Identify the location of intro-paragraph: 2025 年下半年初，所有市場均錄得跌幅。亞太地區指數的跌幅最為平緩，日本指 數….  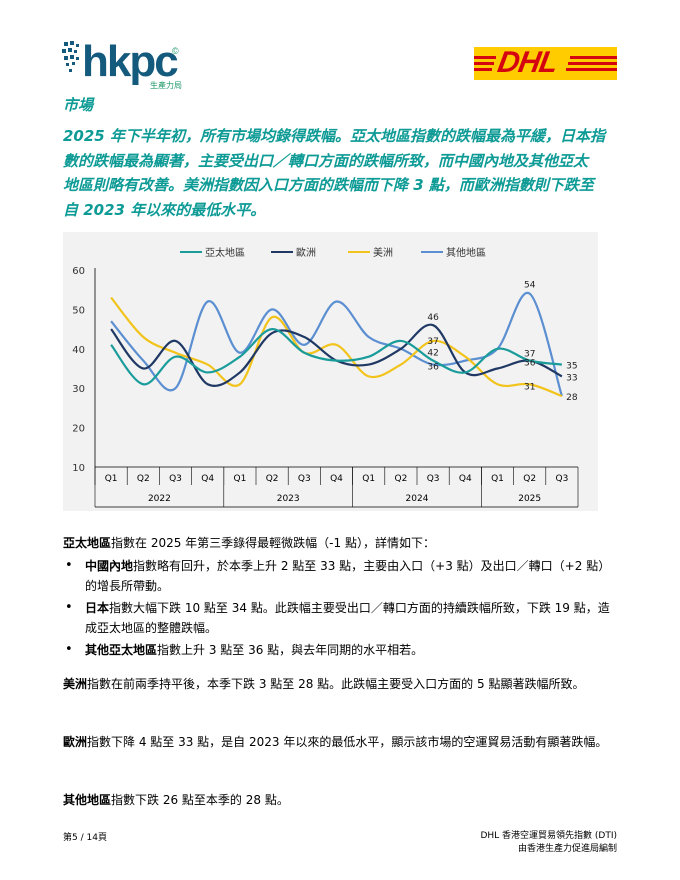
(341, 173).